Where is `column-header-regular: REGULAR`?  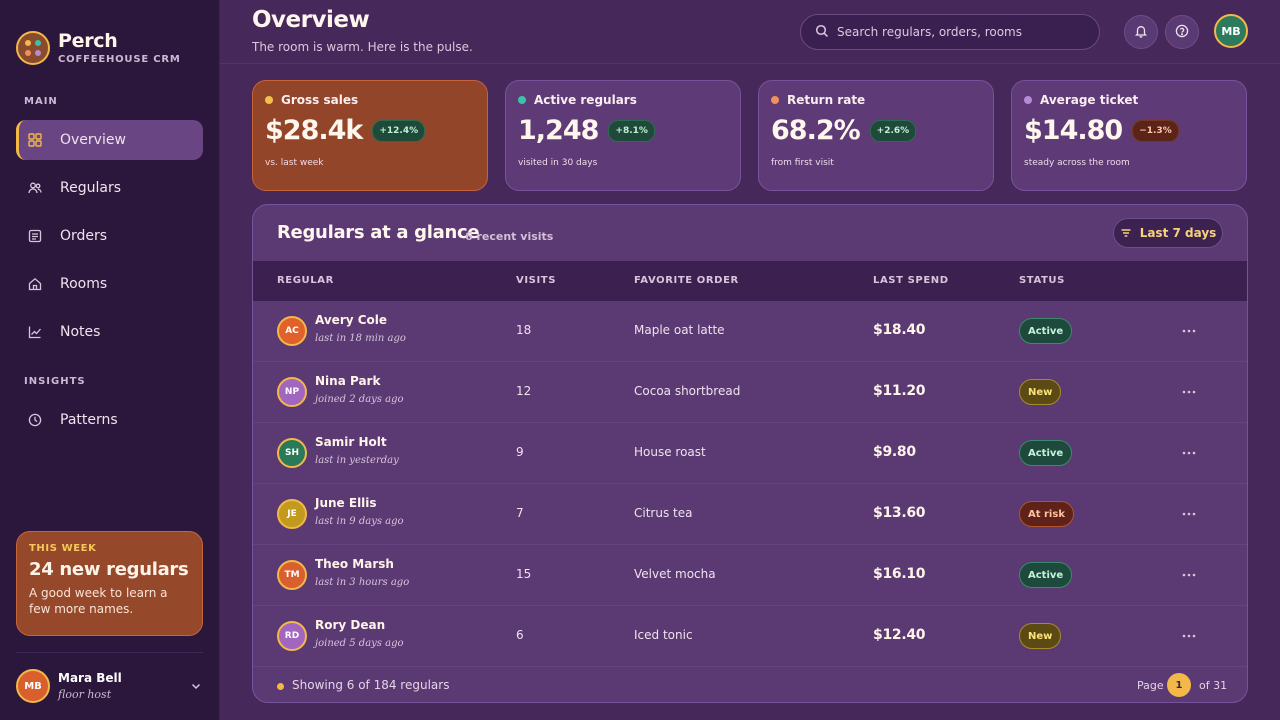 column-header-regular: REGULAR is located at coordinates (305, 280).